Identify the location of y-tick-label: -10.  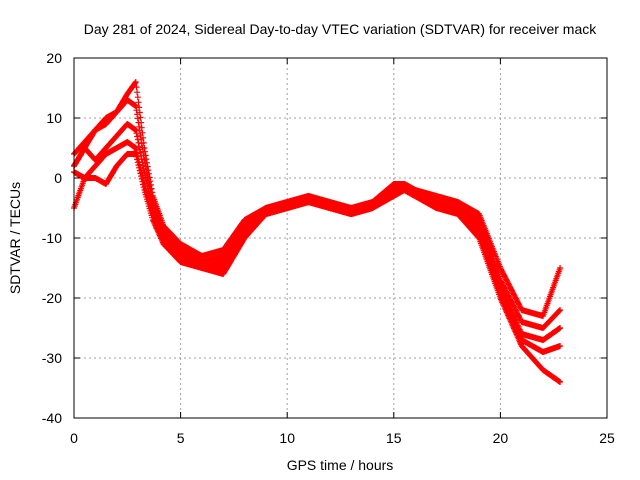
(52, 238).